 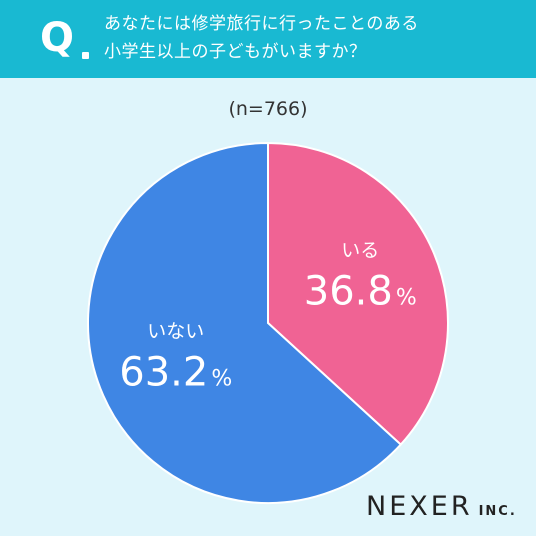 I want to click on question-mark: Q, so click(x=57, y=38).